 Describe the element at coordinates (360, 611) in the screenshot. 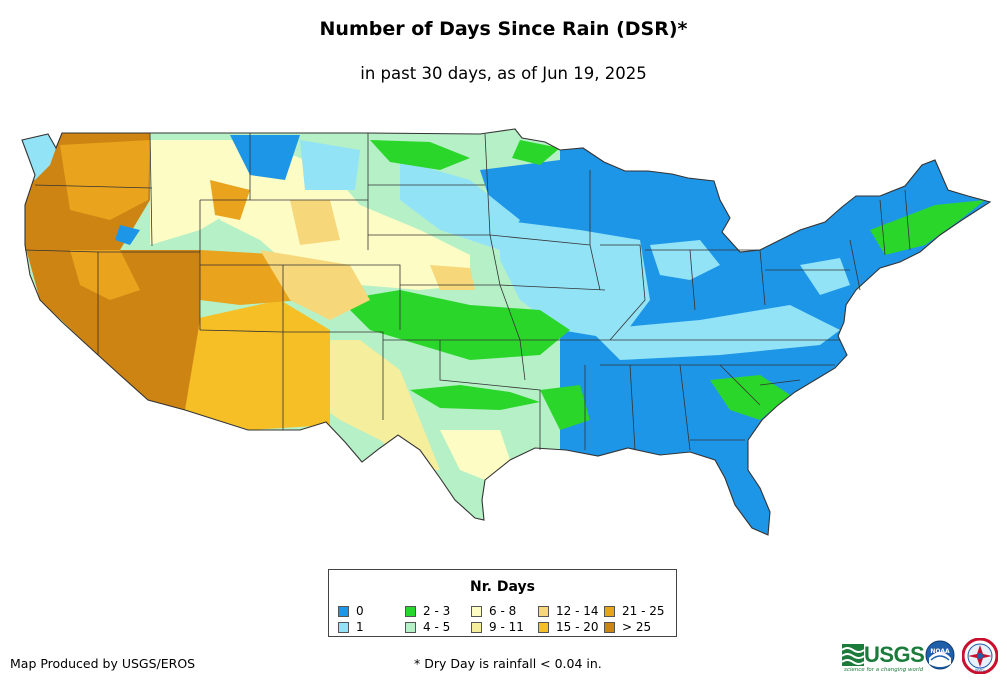

I see `legend-label-0: 0` at that location.